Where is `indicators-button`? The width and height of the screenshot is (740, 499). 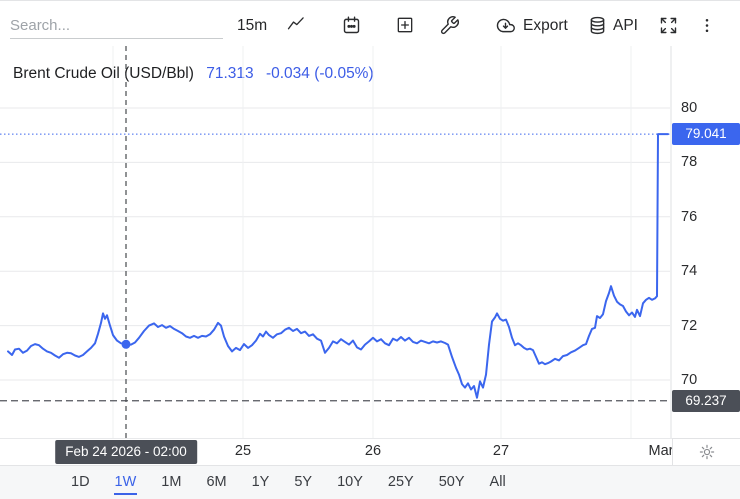 indicators-button is located at coordinates (449, 25).